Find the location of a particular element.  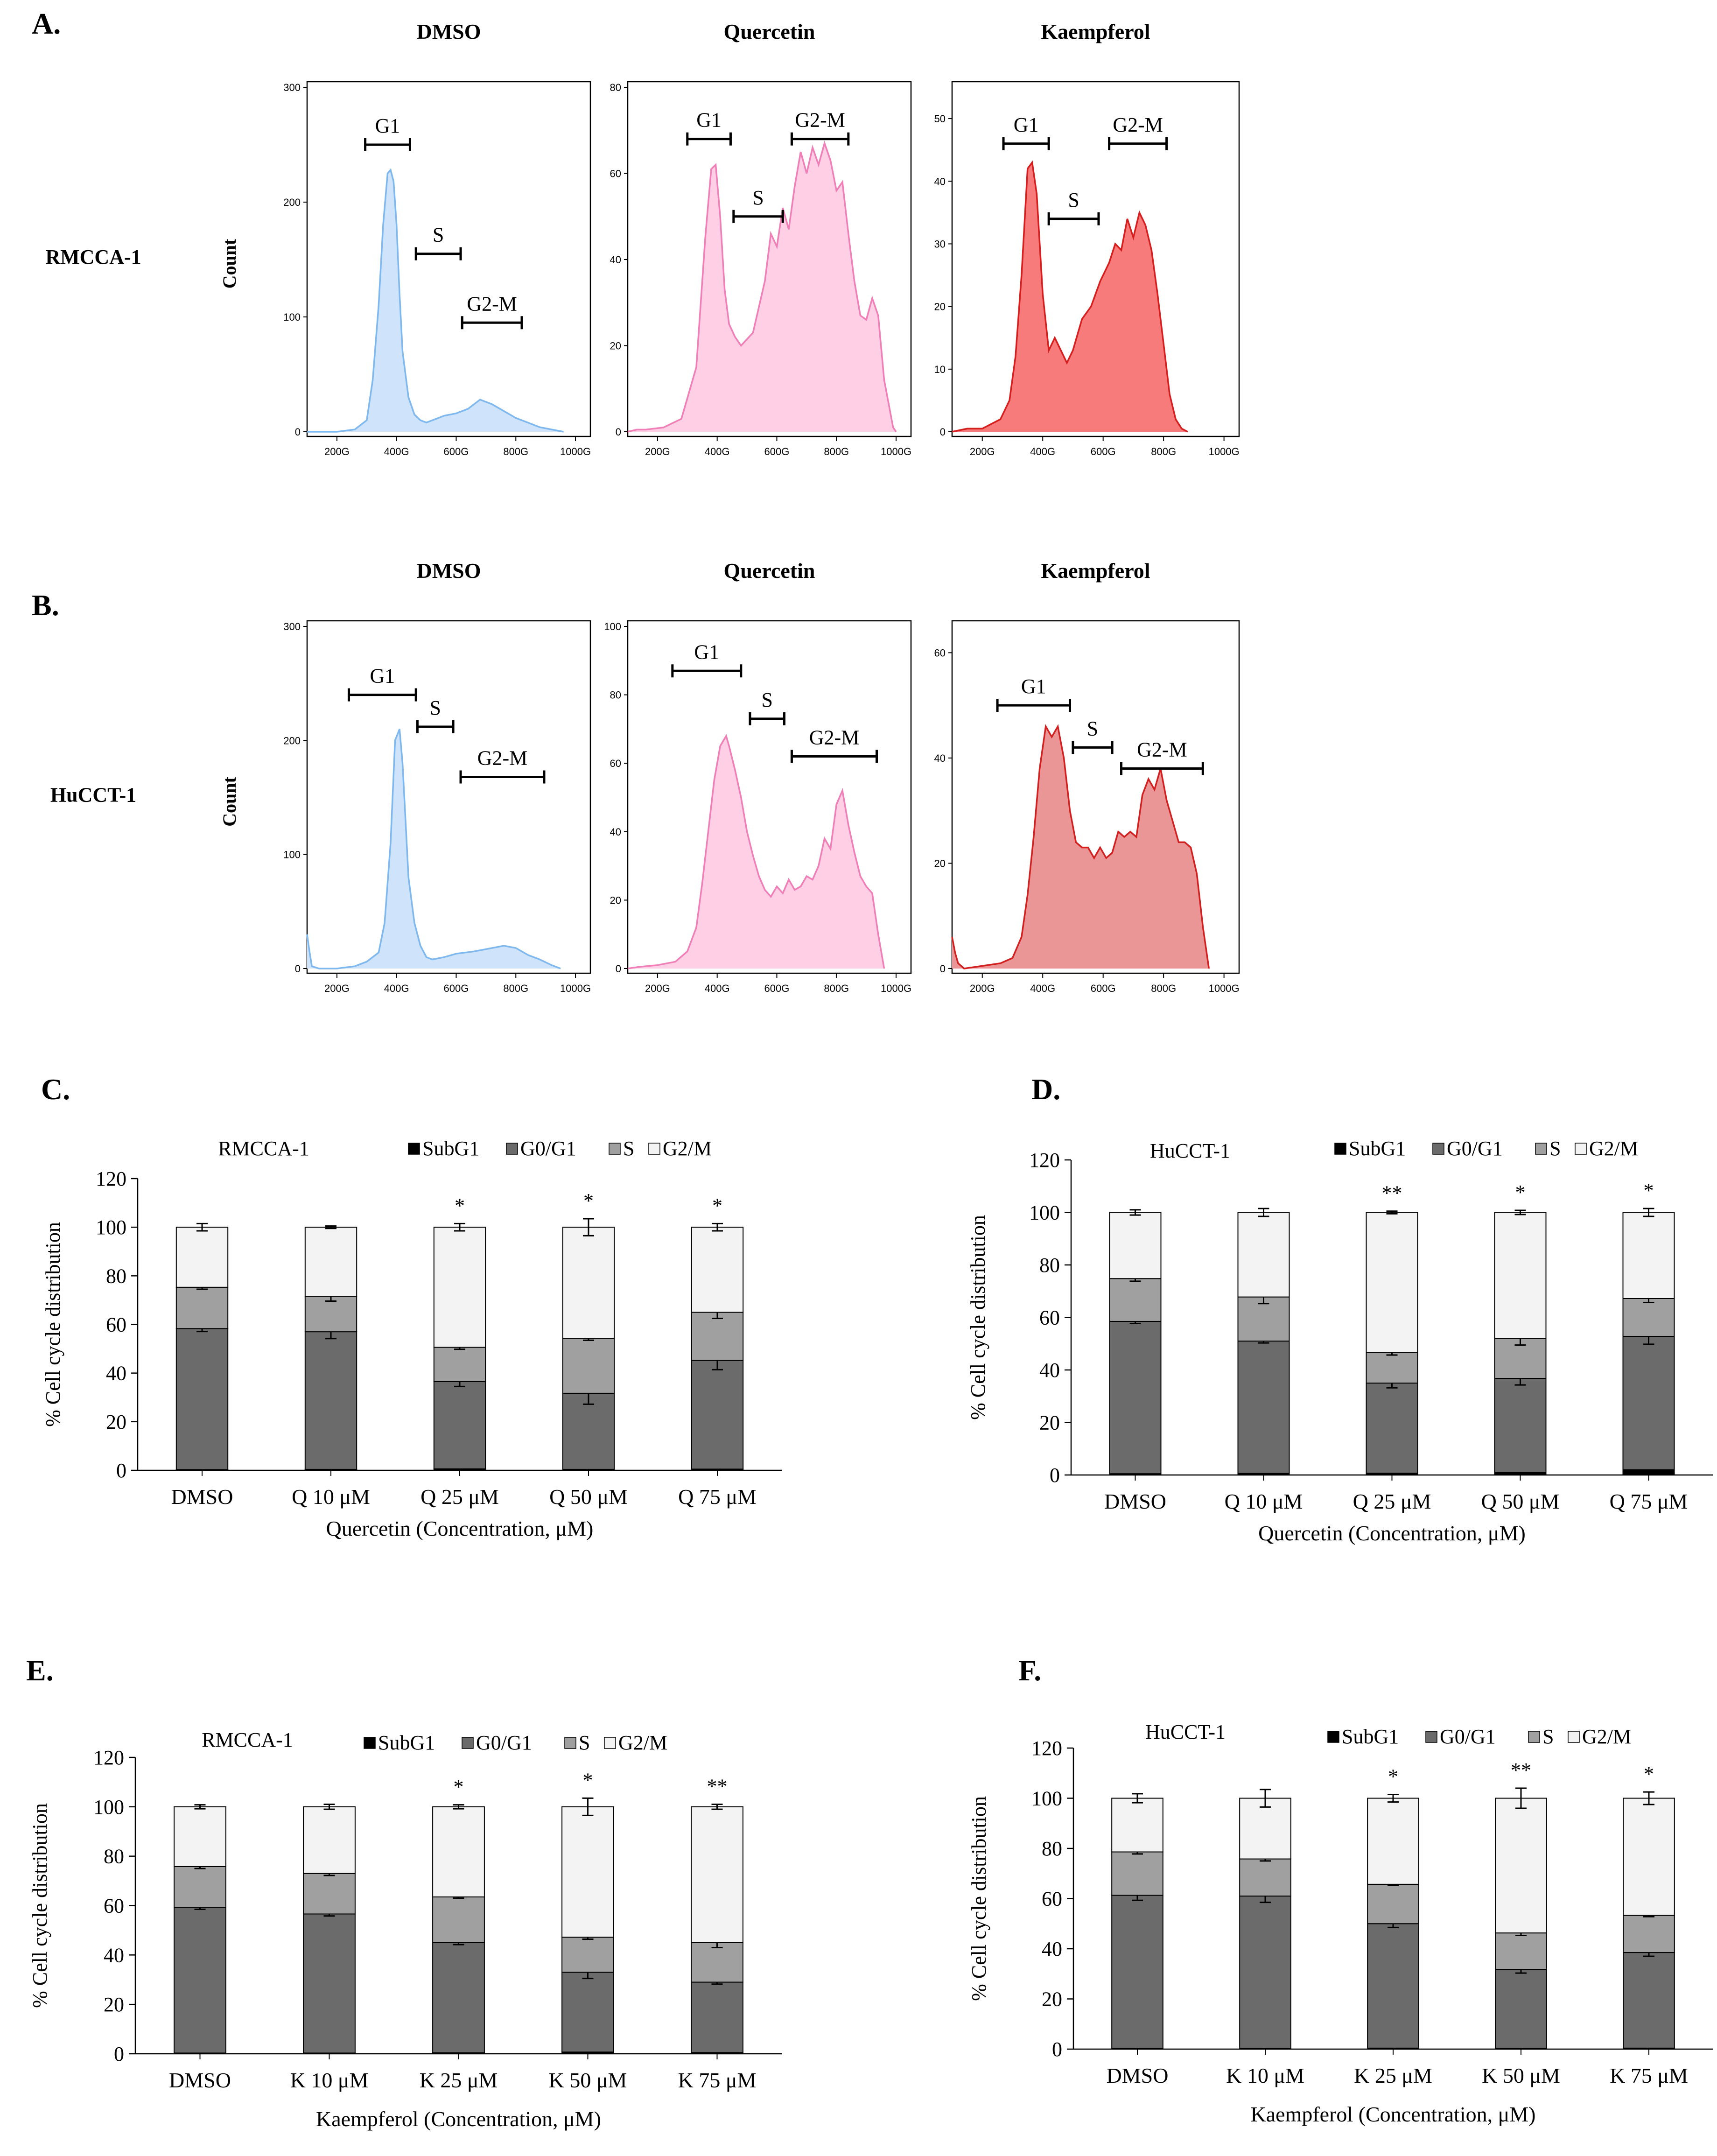

x-tick-label: Q 50 μM is located at coordinates (1520, 1501).